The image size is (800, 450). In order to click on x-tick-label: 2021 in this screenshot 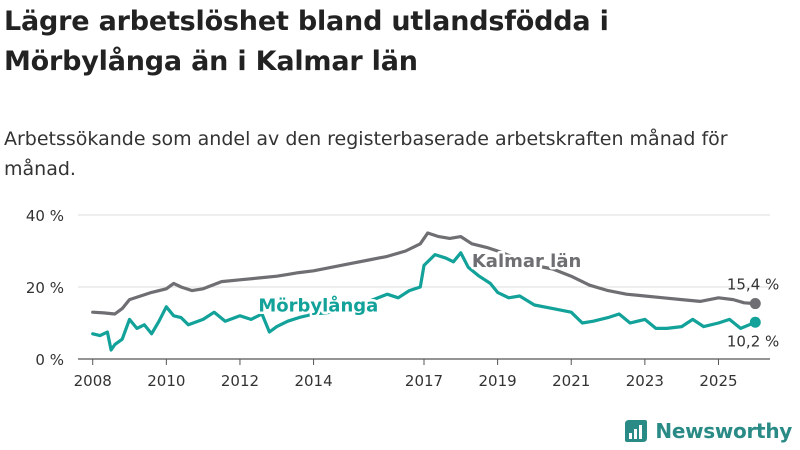, I will do `click(571, 381)`.